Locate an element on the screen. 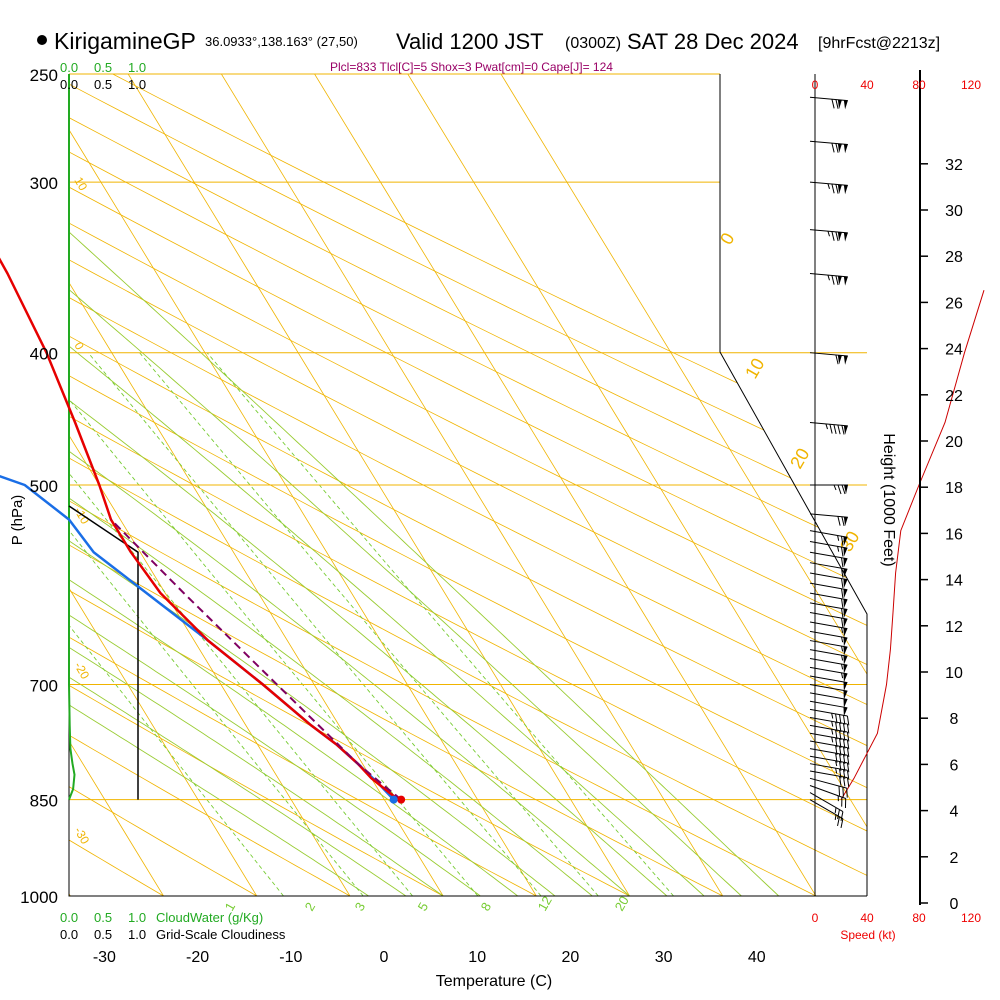 The width and height of the screenshot is (1000, 1000). dry-adiabat-line is located at coordinates (141, 485).